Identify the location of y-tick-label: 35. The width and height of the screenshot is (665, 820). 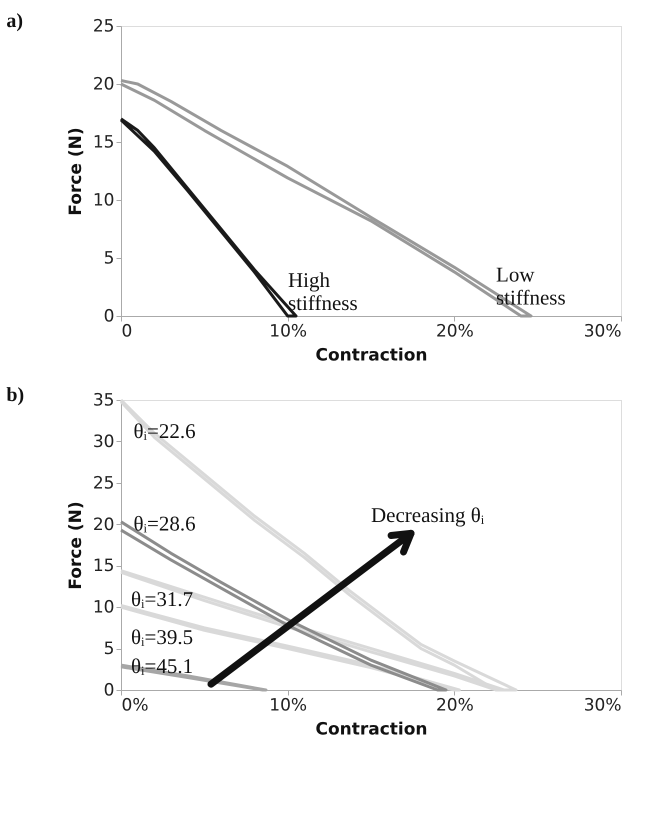
(103, 400).